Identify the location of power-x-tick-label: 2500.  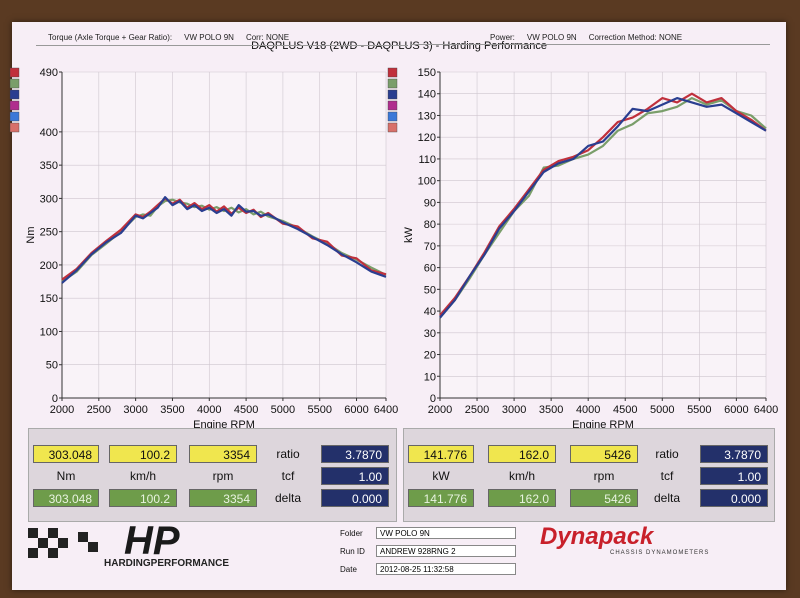
(477, 410).